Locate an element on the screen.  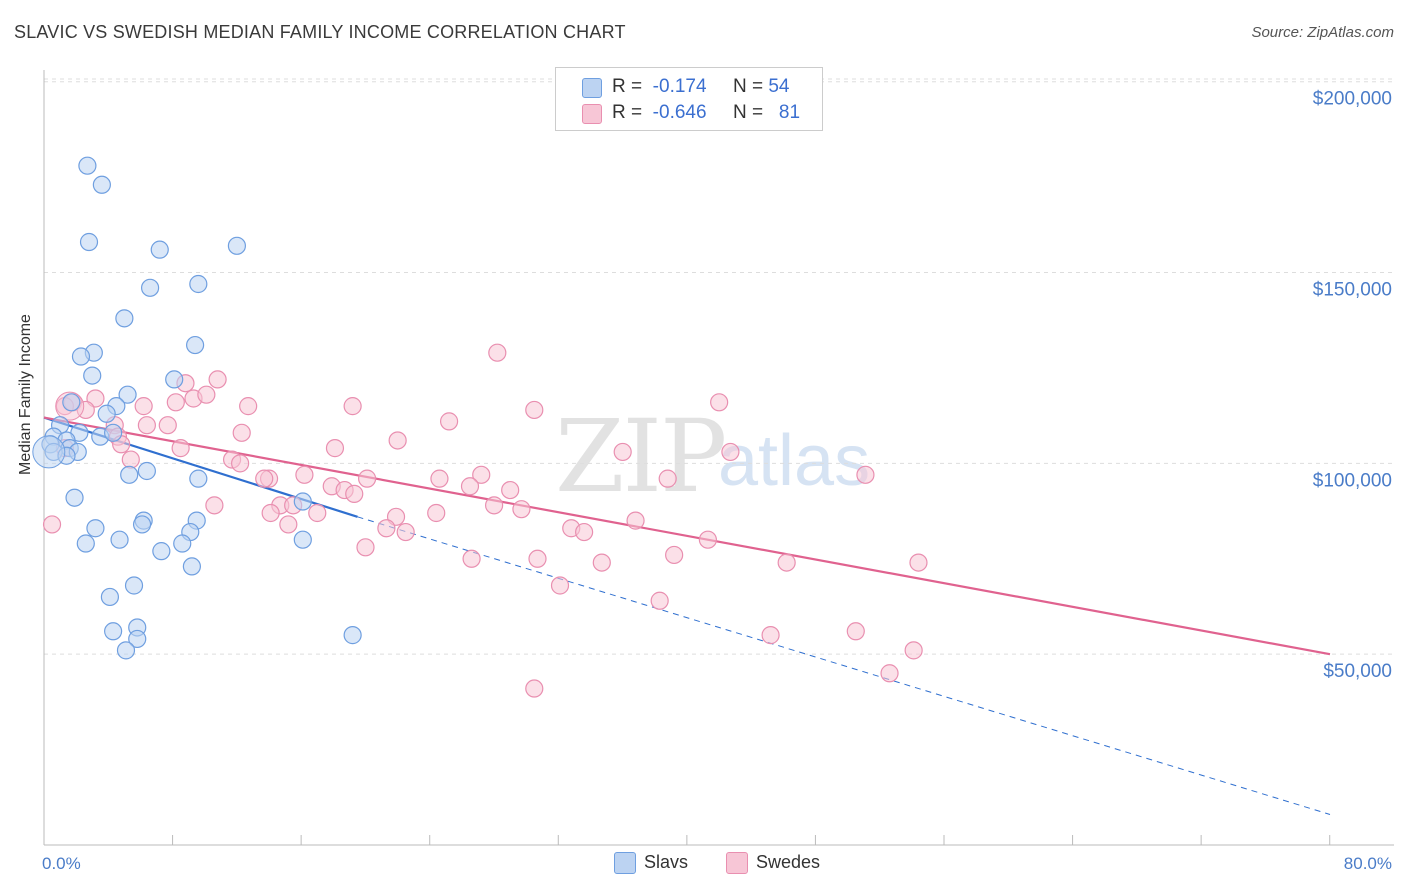
swedes-n-value: 81 is located at coordinates (789, 112).